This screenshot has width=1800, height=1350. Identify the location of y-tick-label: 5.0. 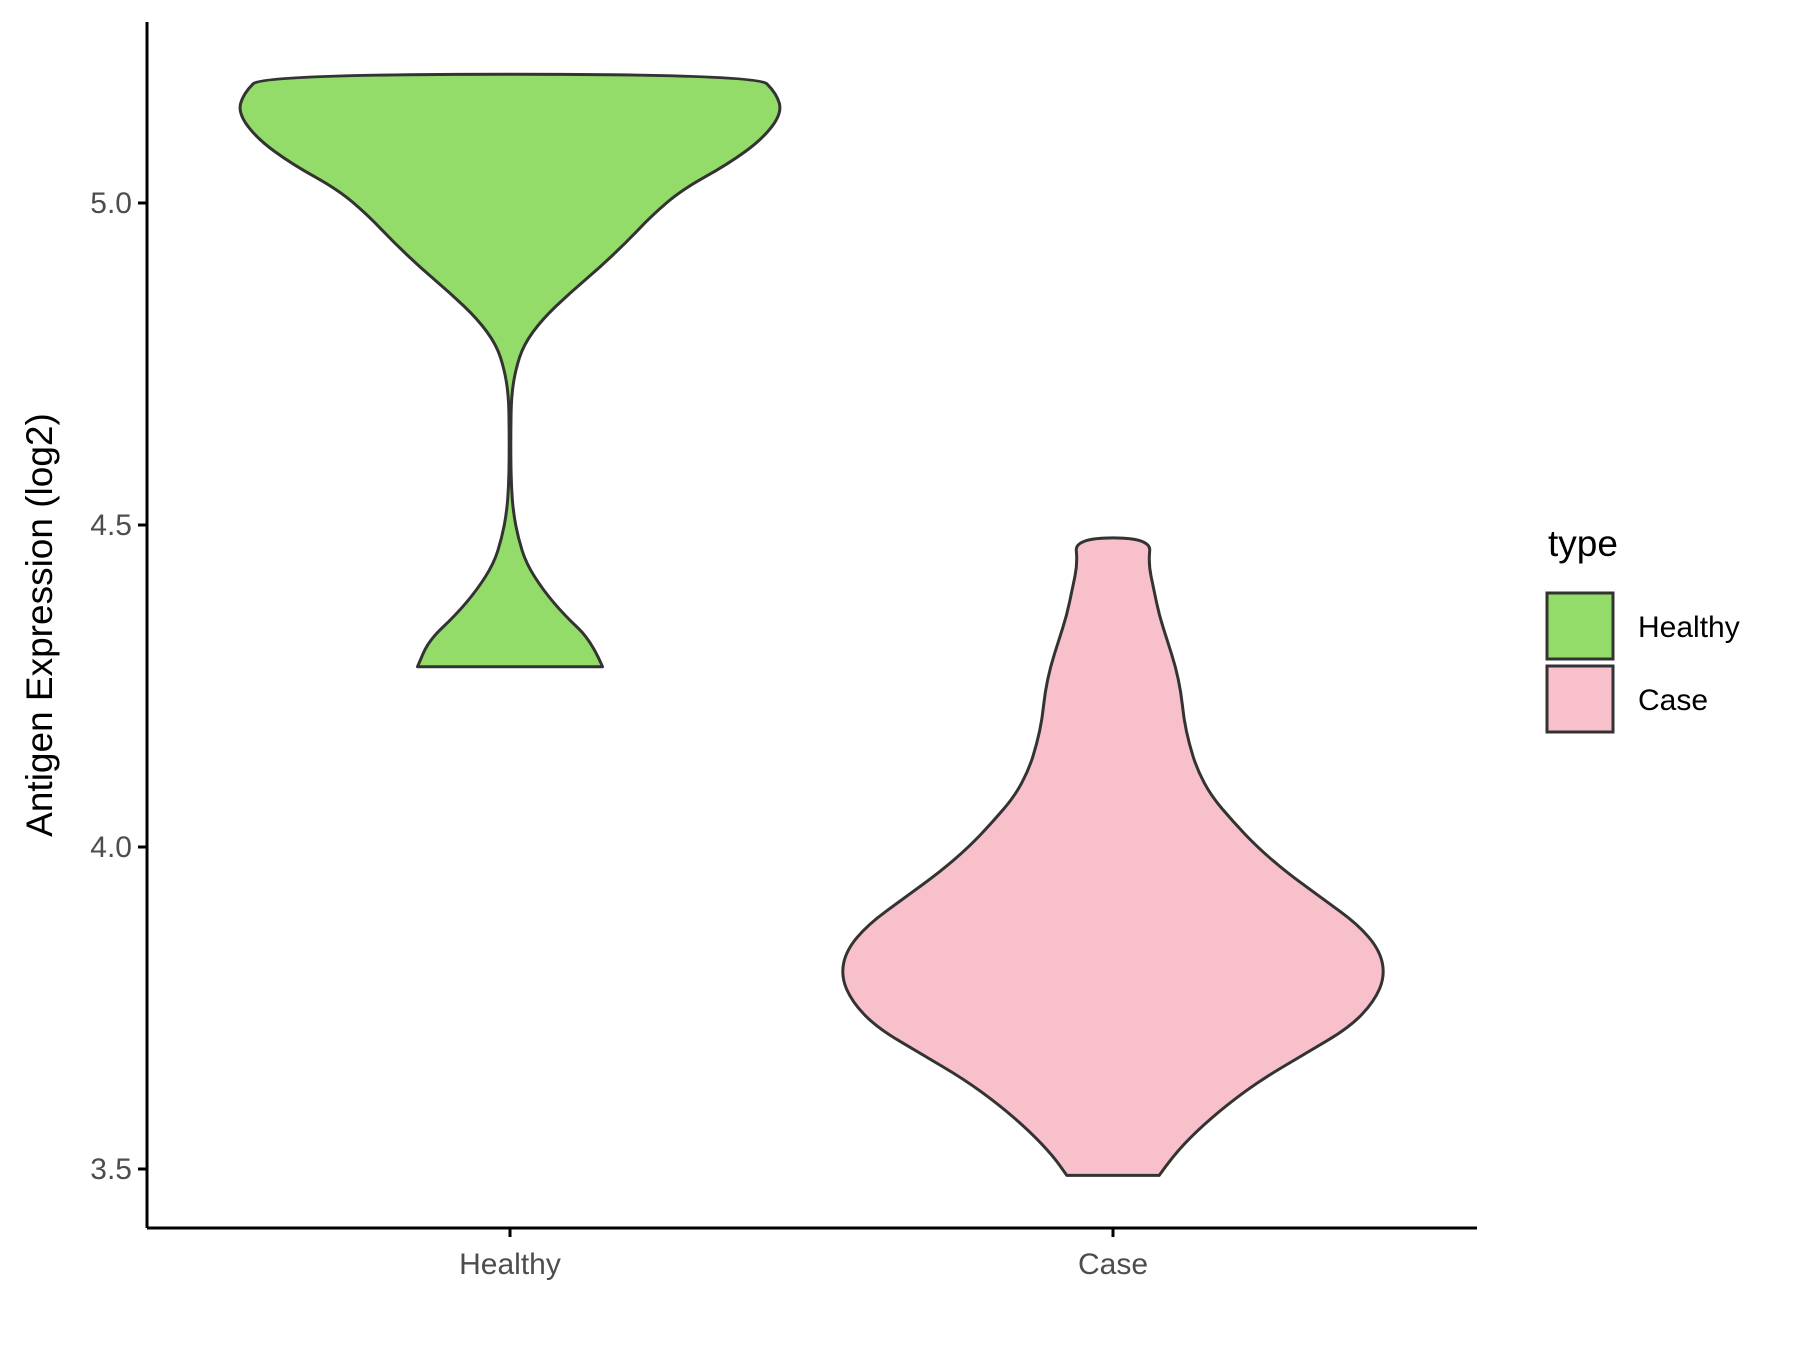
(111, 203).